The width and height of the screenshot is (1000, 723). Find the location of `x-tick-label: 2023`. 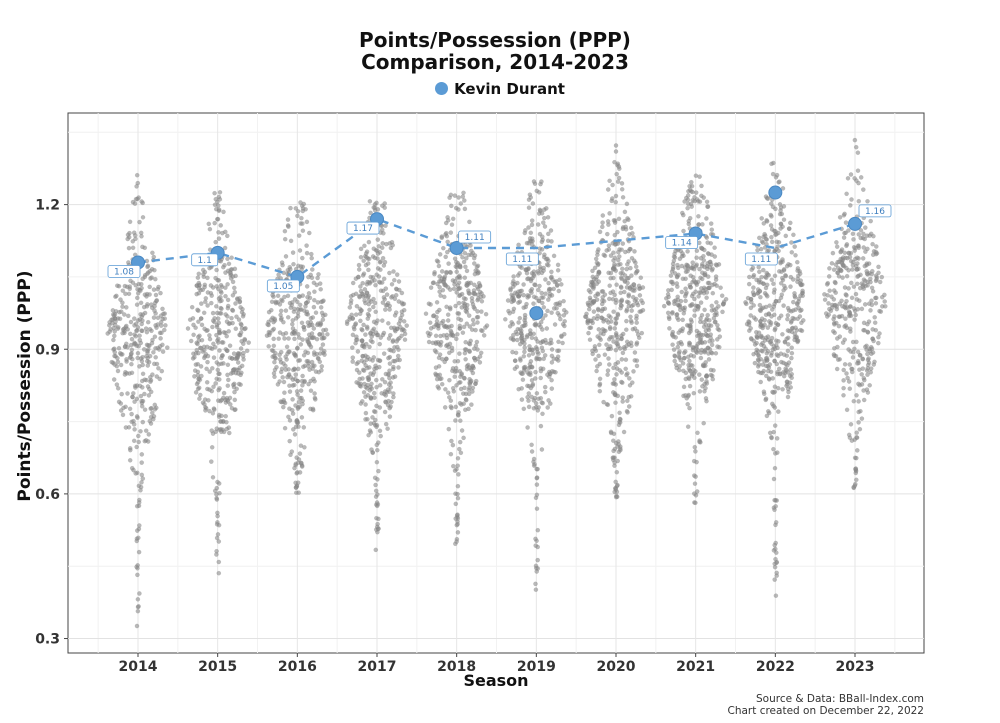

x-tick-label: 2023 is located at coordinates (855, 667).